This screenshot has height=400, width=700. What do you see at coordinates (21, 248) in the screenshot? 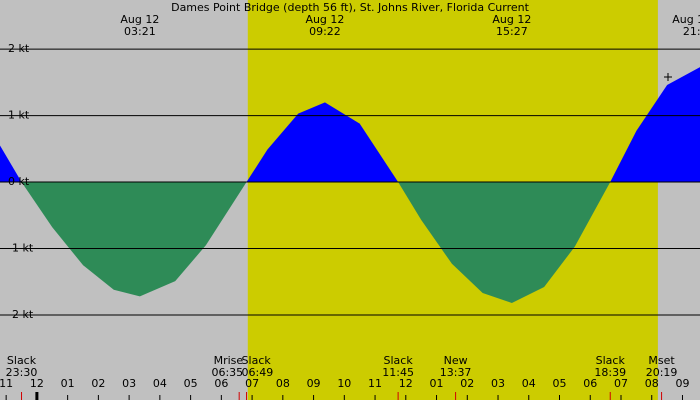
I see `y-tick-label: -1 kt` at bounding box center [21, 248].